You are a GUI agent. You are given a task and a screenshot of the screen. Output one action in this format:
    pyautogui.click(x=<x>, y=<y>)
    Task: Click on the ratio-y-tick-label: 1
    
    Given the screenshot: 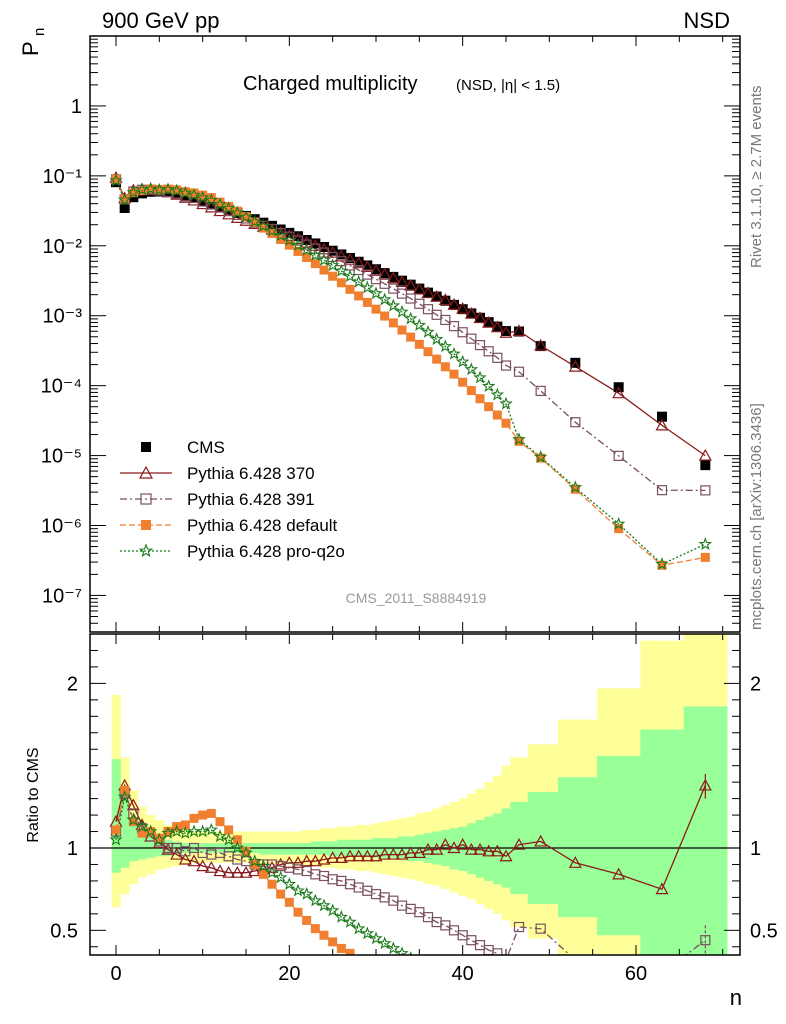 What is the action you would take?
    pyautogui.click(x=72, y=849)
    